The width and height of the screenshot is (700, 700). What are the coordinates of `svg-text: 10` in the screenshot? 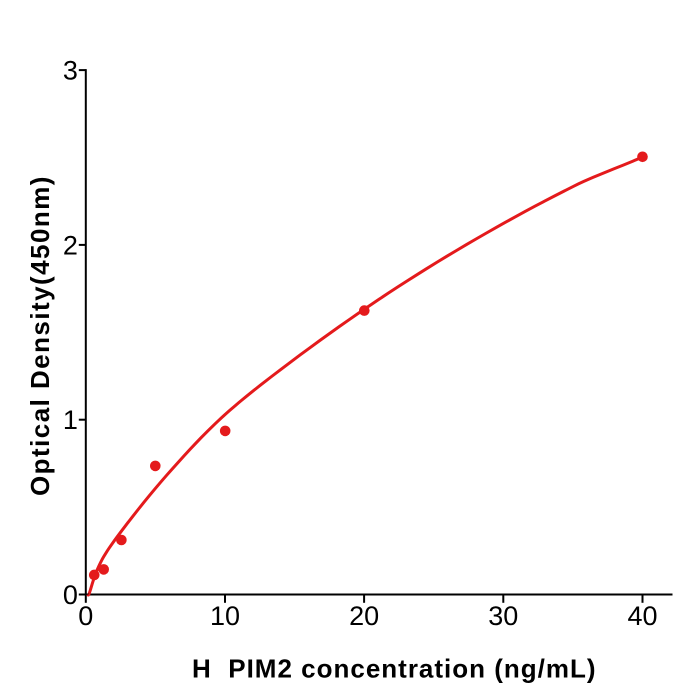 It's located at (225, 616).